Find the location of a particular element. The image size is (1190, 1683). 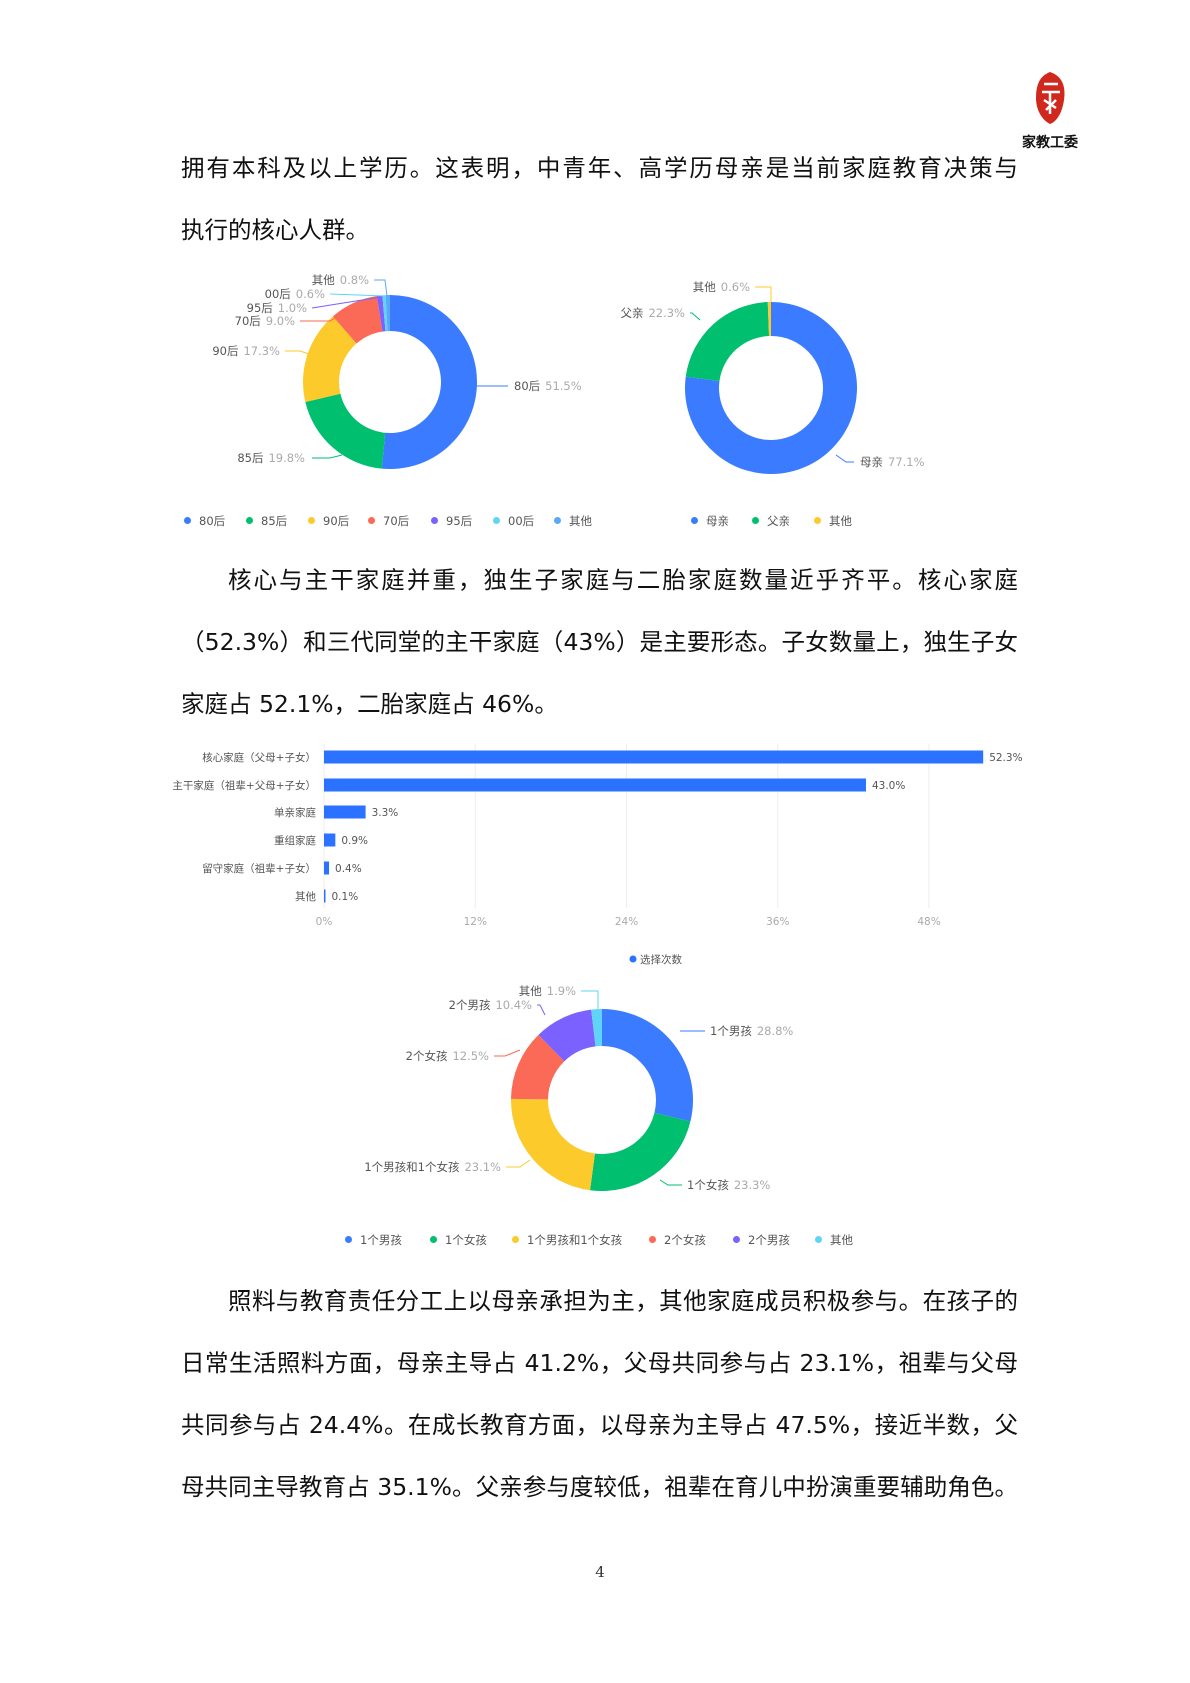

page-number: 4 is located at coordinates (600, 1572).